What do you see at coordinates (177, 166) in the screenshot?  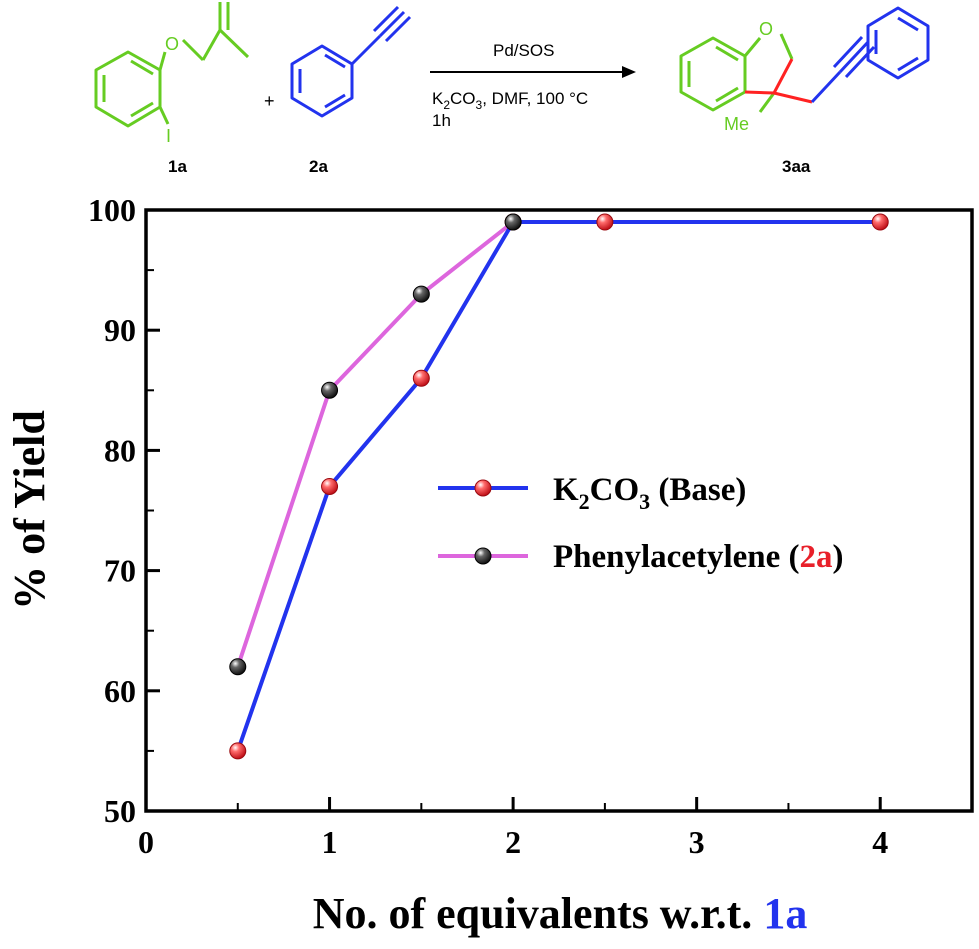 I see `compound-label-1a: 1a` at bounding box center [177, 166].